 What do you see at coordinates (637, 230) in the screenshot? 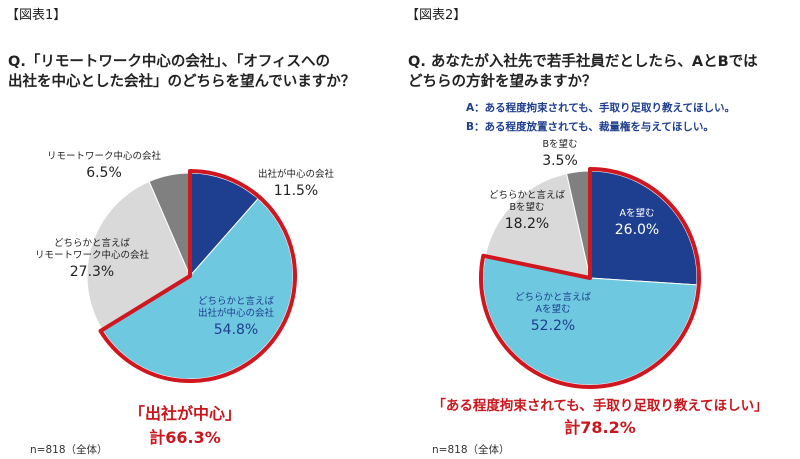
I see `slice-value-label: 26.0%` at bounding box center [637, 230].